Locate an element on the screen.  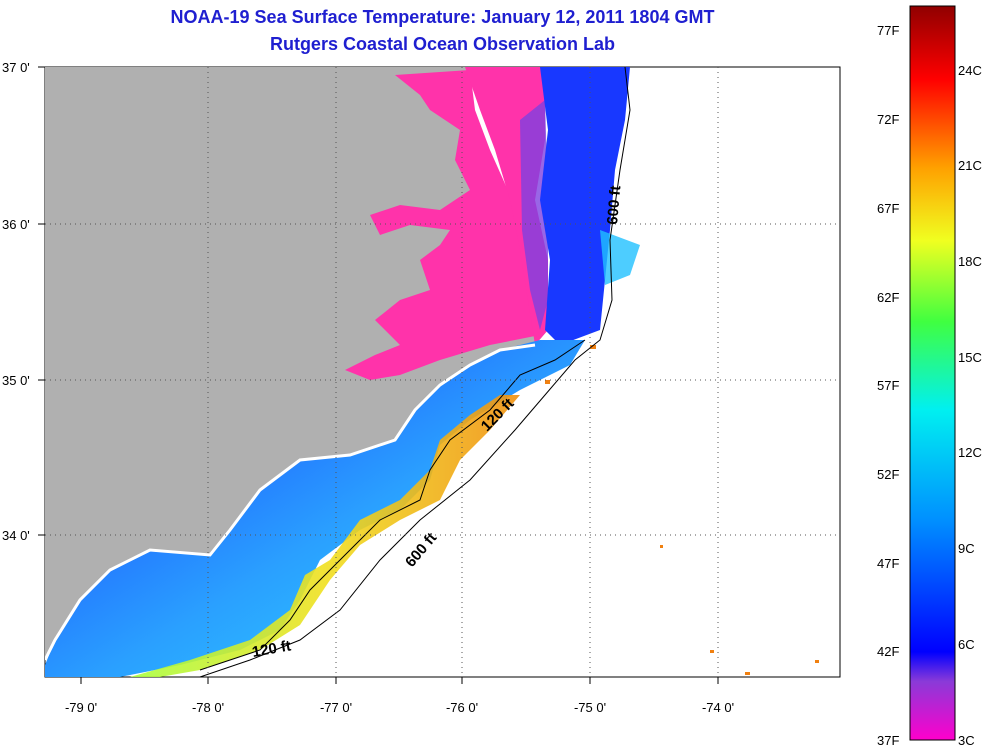
colorbar-f-label: 37F is located at coordinates (888, 740).